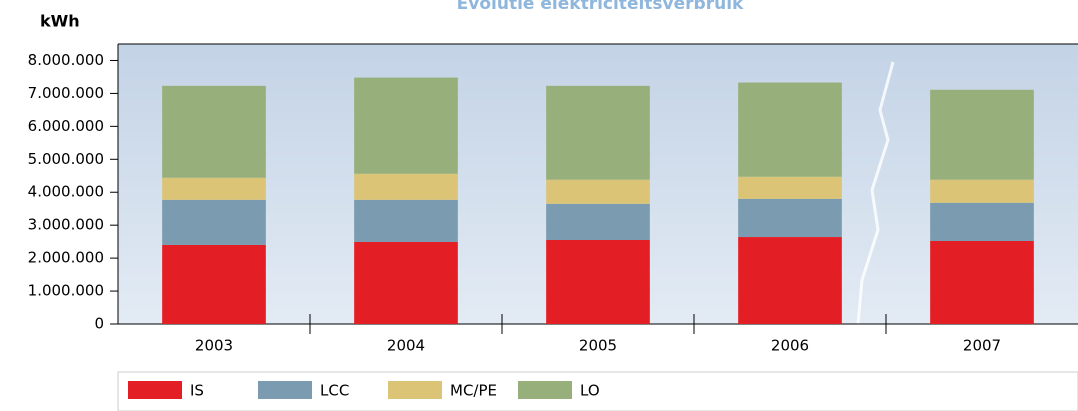 The image size is (1078, 411). What do you see at coordinates (790, 346) in the screenshot?
I see `x-tick-label: 2006` at bounding box center [790, 346].